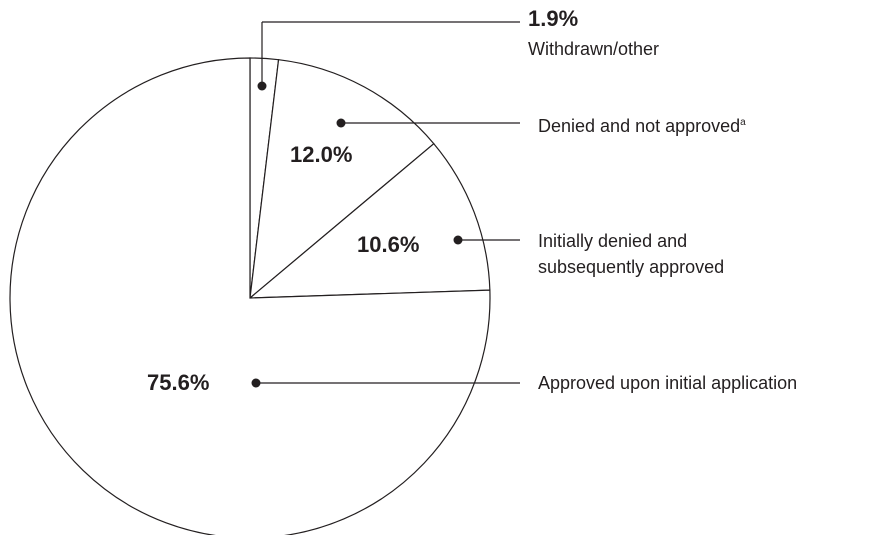 Image resolution: width=886 pixels, height=535 pixels. I want to click on category-label: Approved upon initial application, so click(712, 383).